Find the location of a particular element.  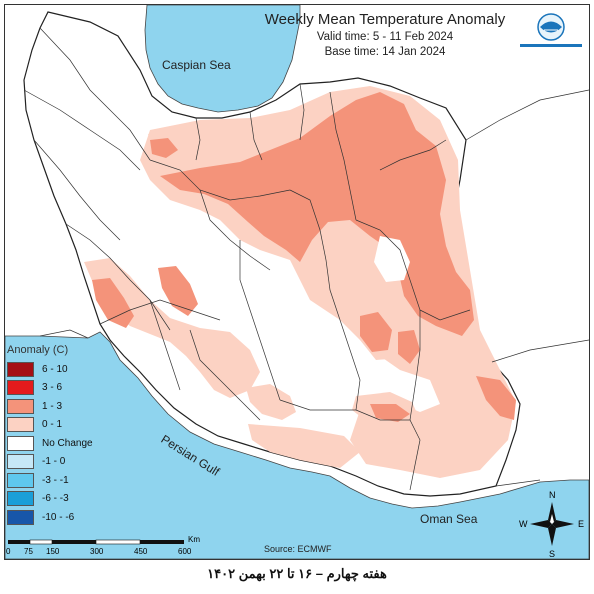

legend-item: -10 - -6 is located at coordinates (57, 517).